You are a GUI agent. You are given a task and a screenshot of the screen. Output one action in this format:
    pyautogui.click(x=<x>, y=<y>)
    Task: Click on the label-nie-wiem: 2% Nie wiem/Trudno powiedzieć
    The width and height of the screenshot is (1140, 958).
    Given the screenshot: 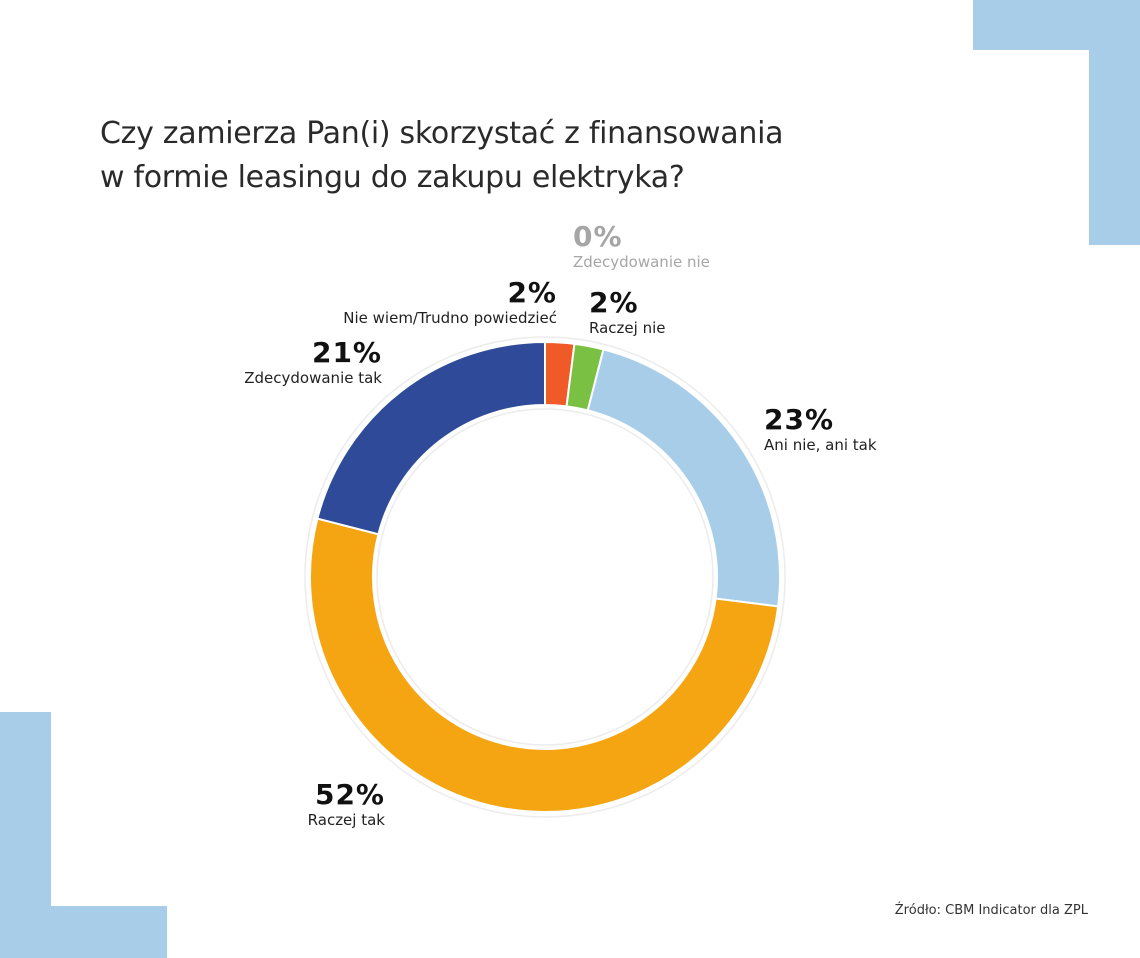 What is the action you would take?
    pyautogui.click(x=450, y=303)
    